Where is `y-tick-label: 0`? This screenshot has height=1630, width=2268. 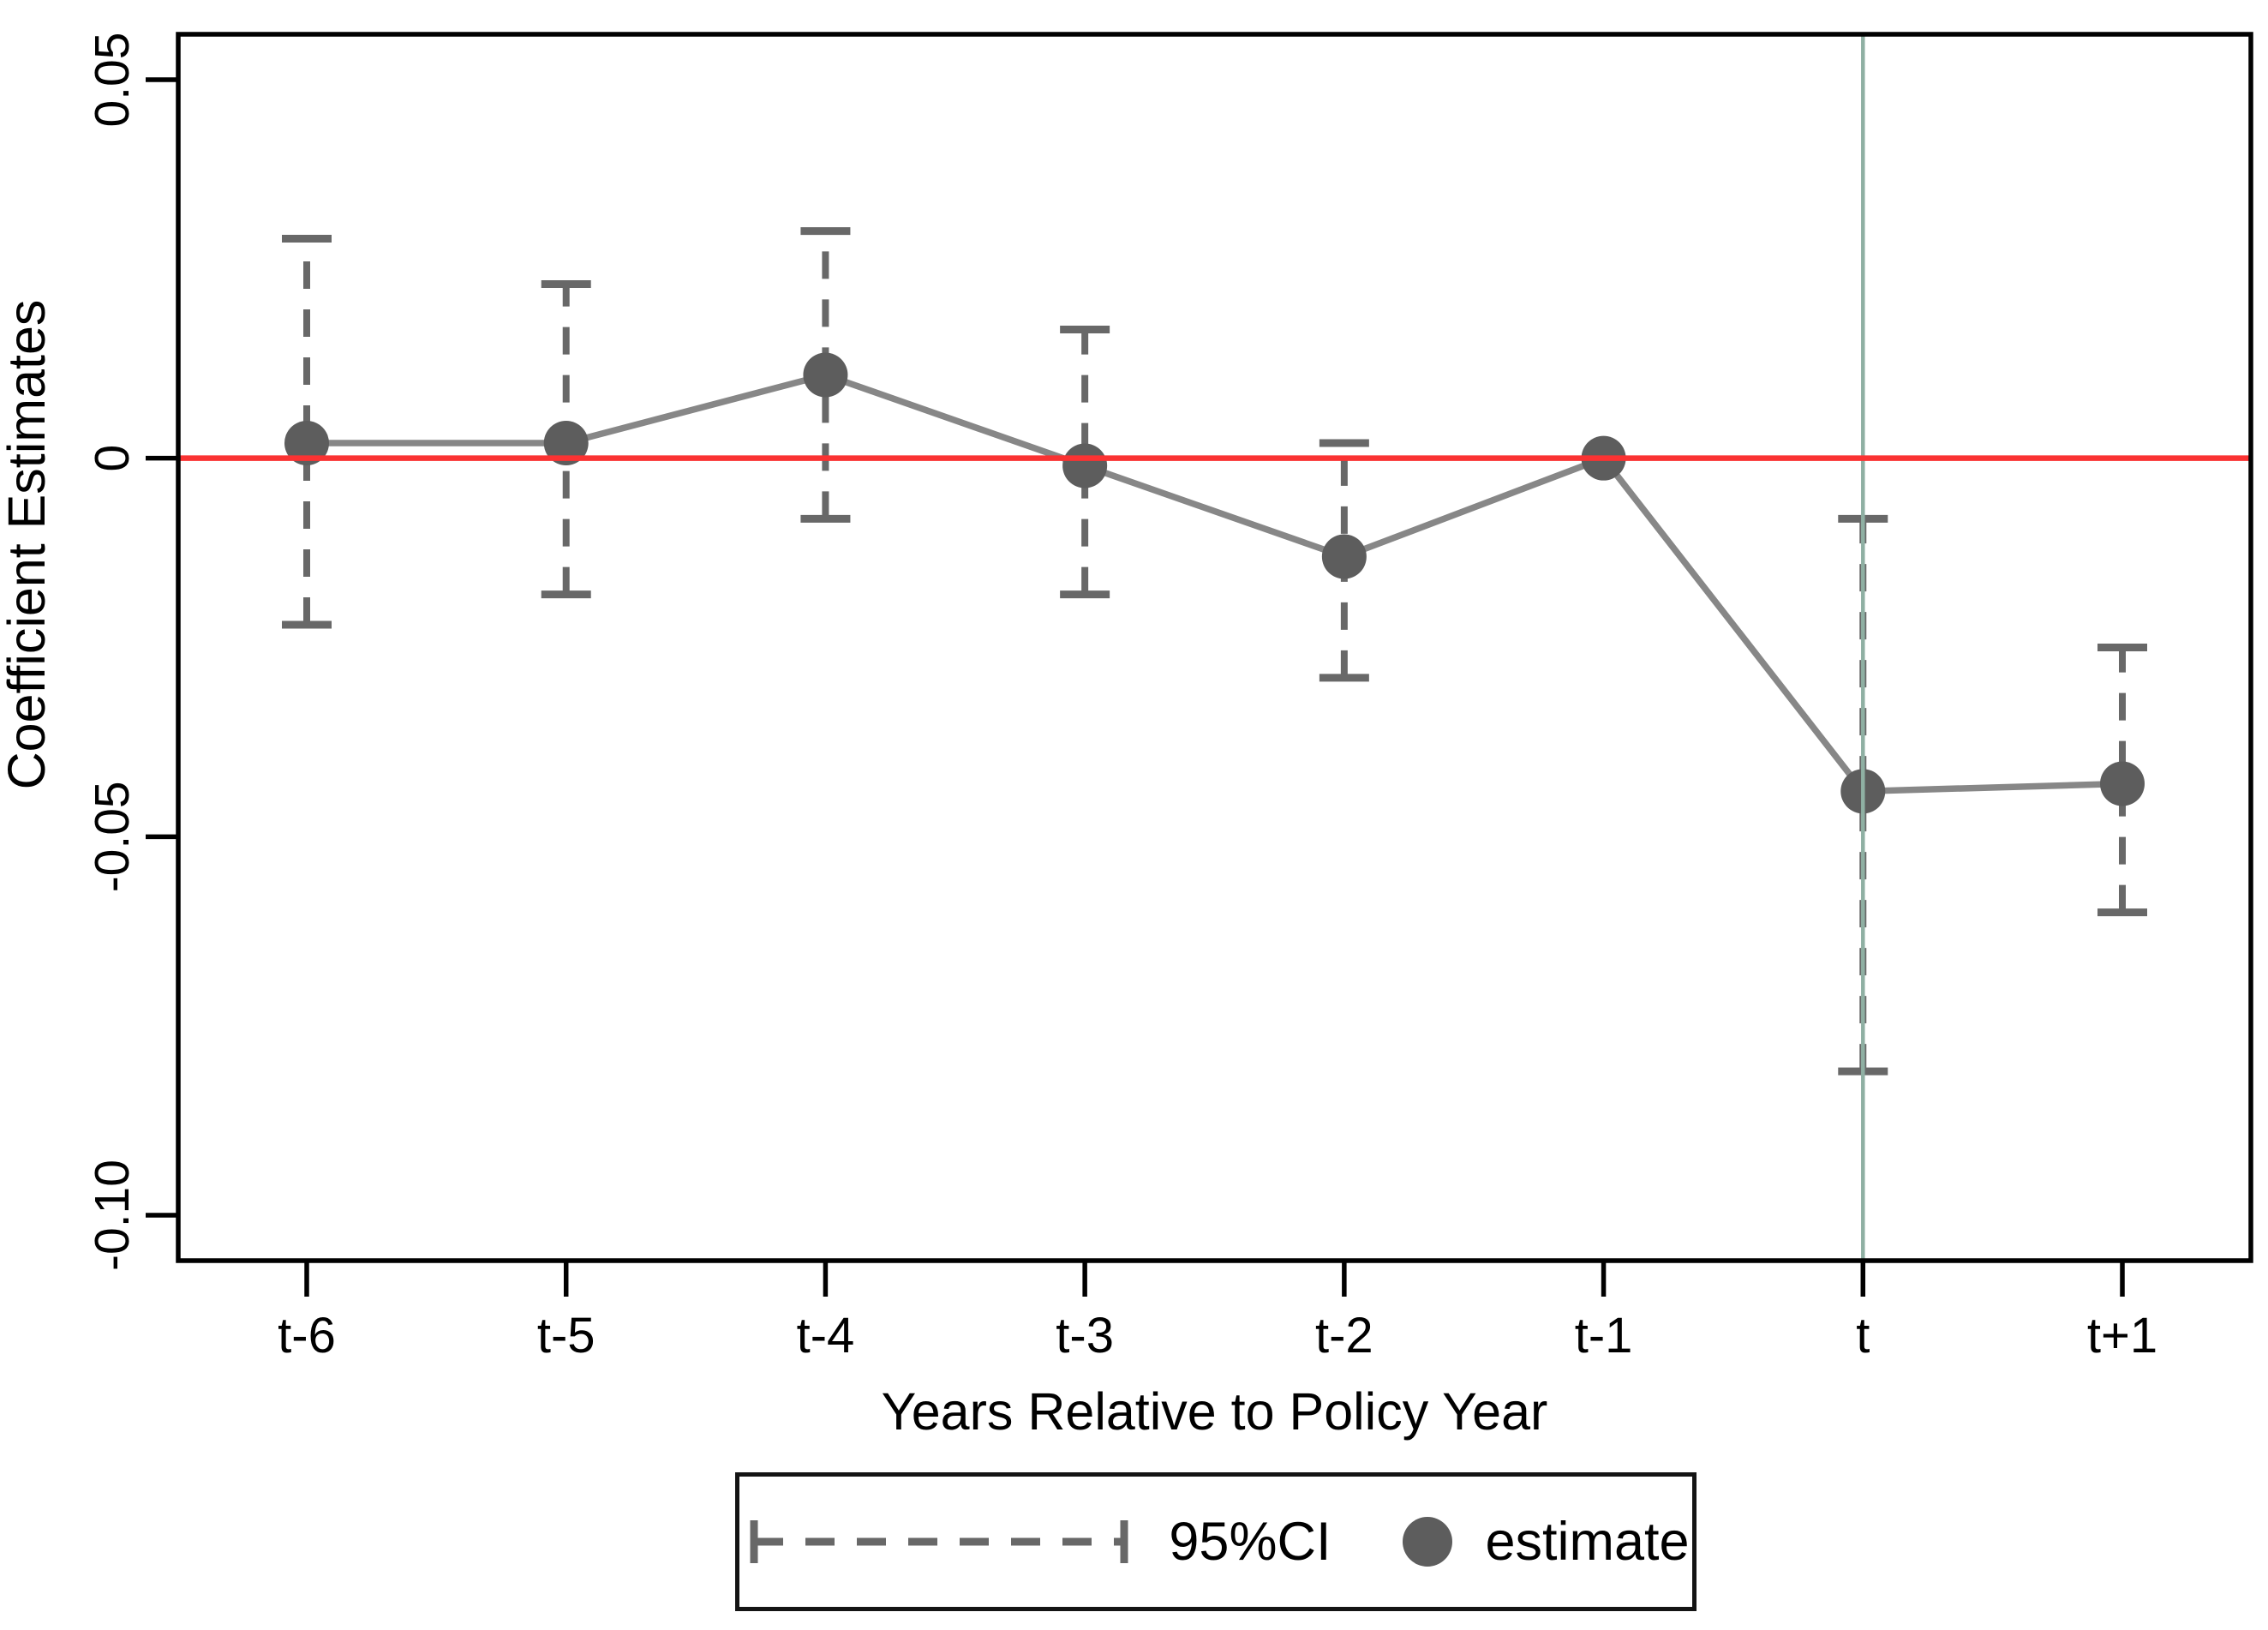 y-tick-label: 0 is located at coordinates (112, 458).